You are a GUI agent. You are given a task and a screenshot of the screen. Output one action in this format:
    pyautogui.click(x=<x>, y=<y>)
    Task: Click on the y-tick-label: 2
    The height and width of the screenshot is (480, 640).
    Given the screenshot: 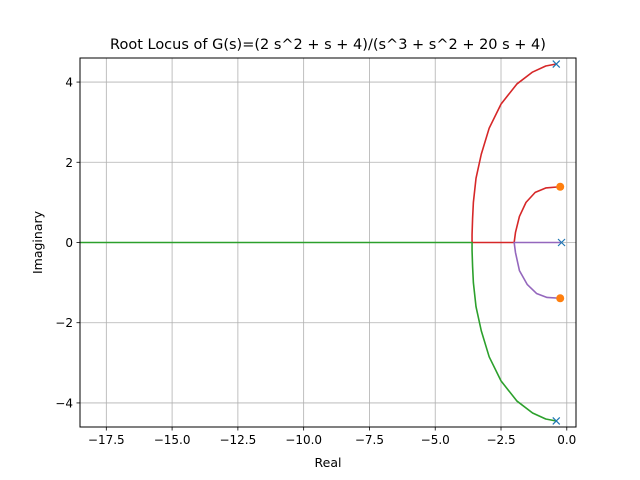 What is the action you would take?
    pyautogui.click(x=69, y=163)
    